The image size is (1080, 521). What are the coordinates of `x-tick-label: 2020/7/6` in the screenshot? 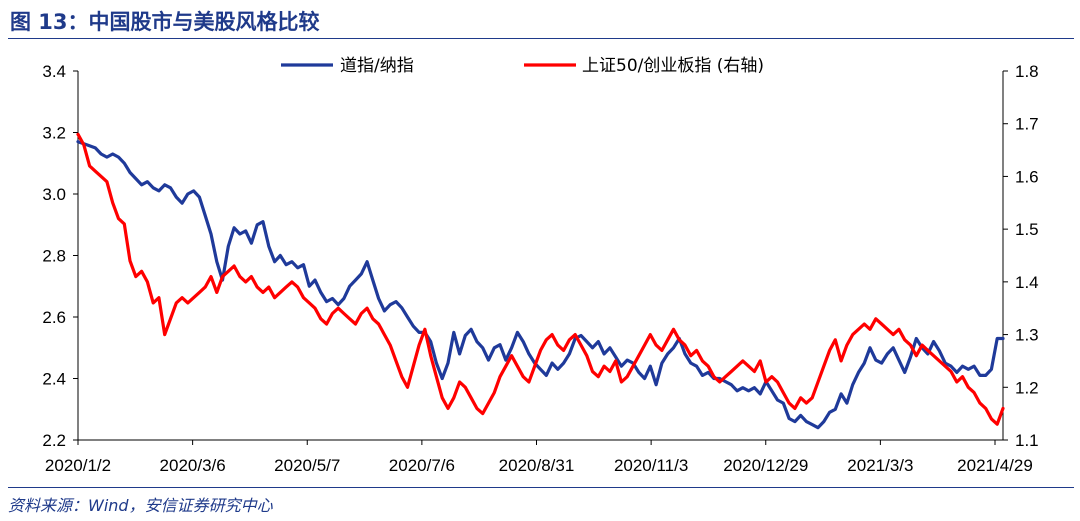 It's located at (422, 465).